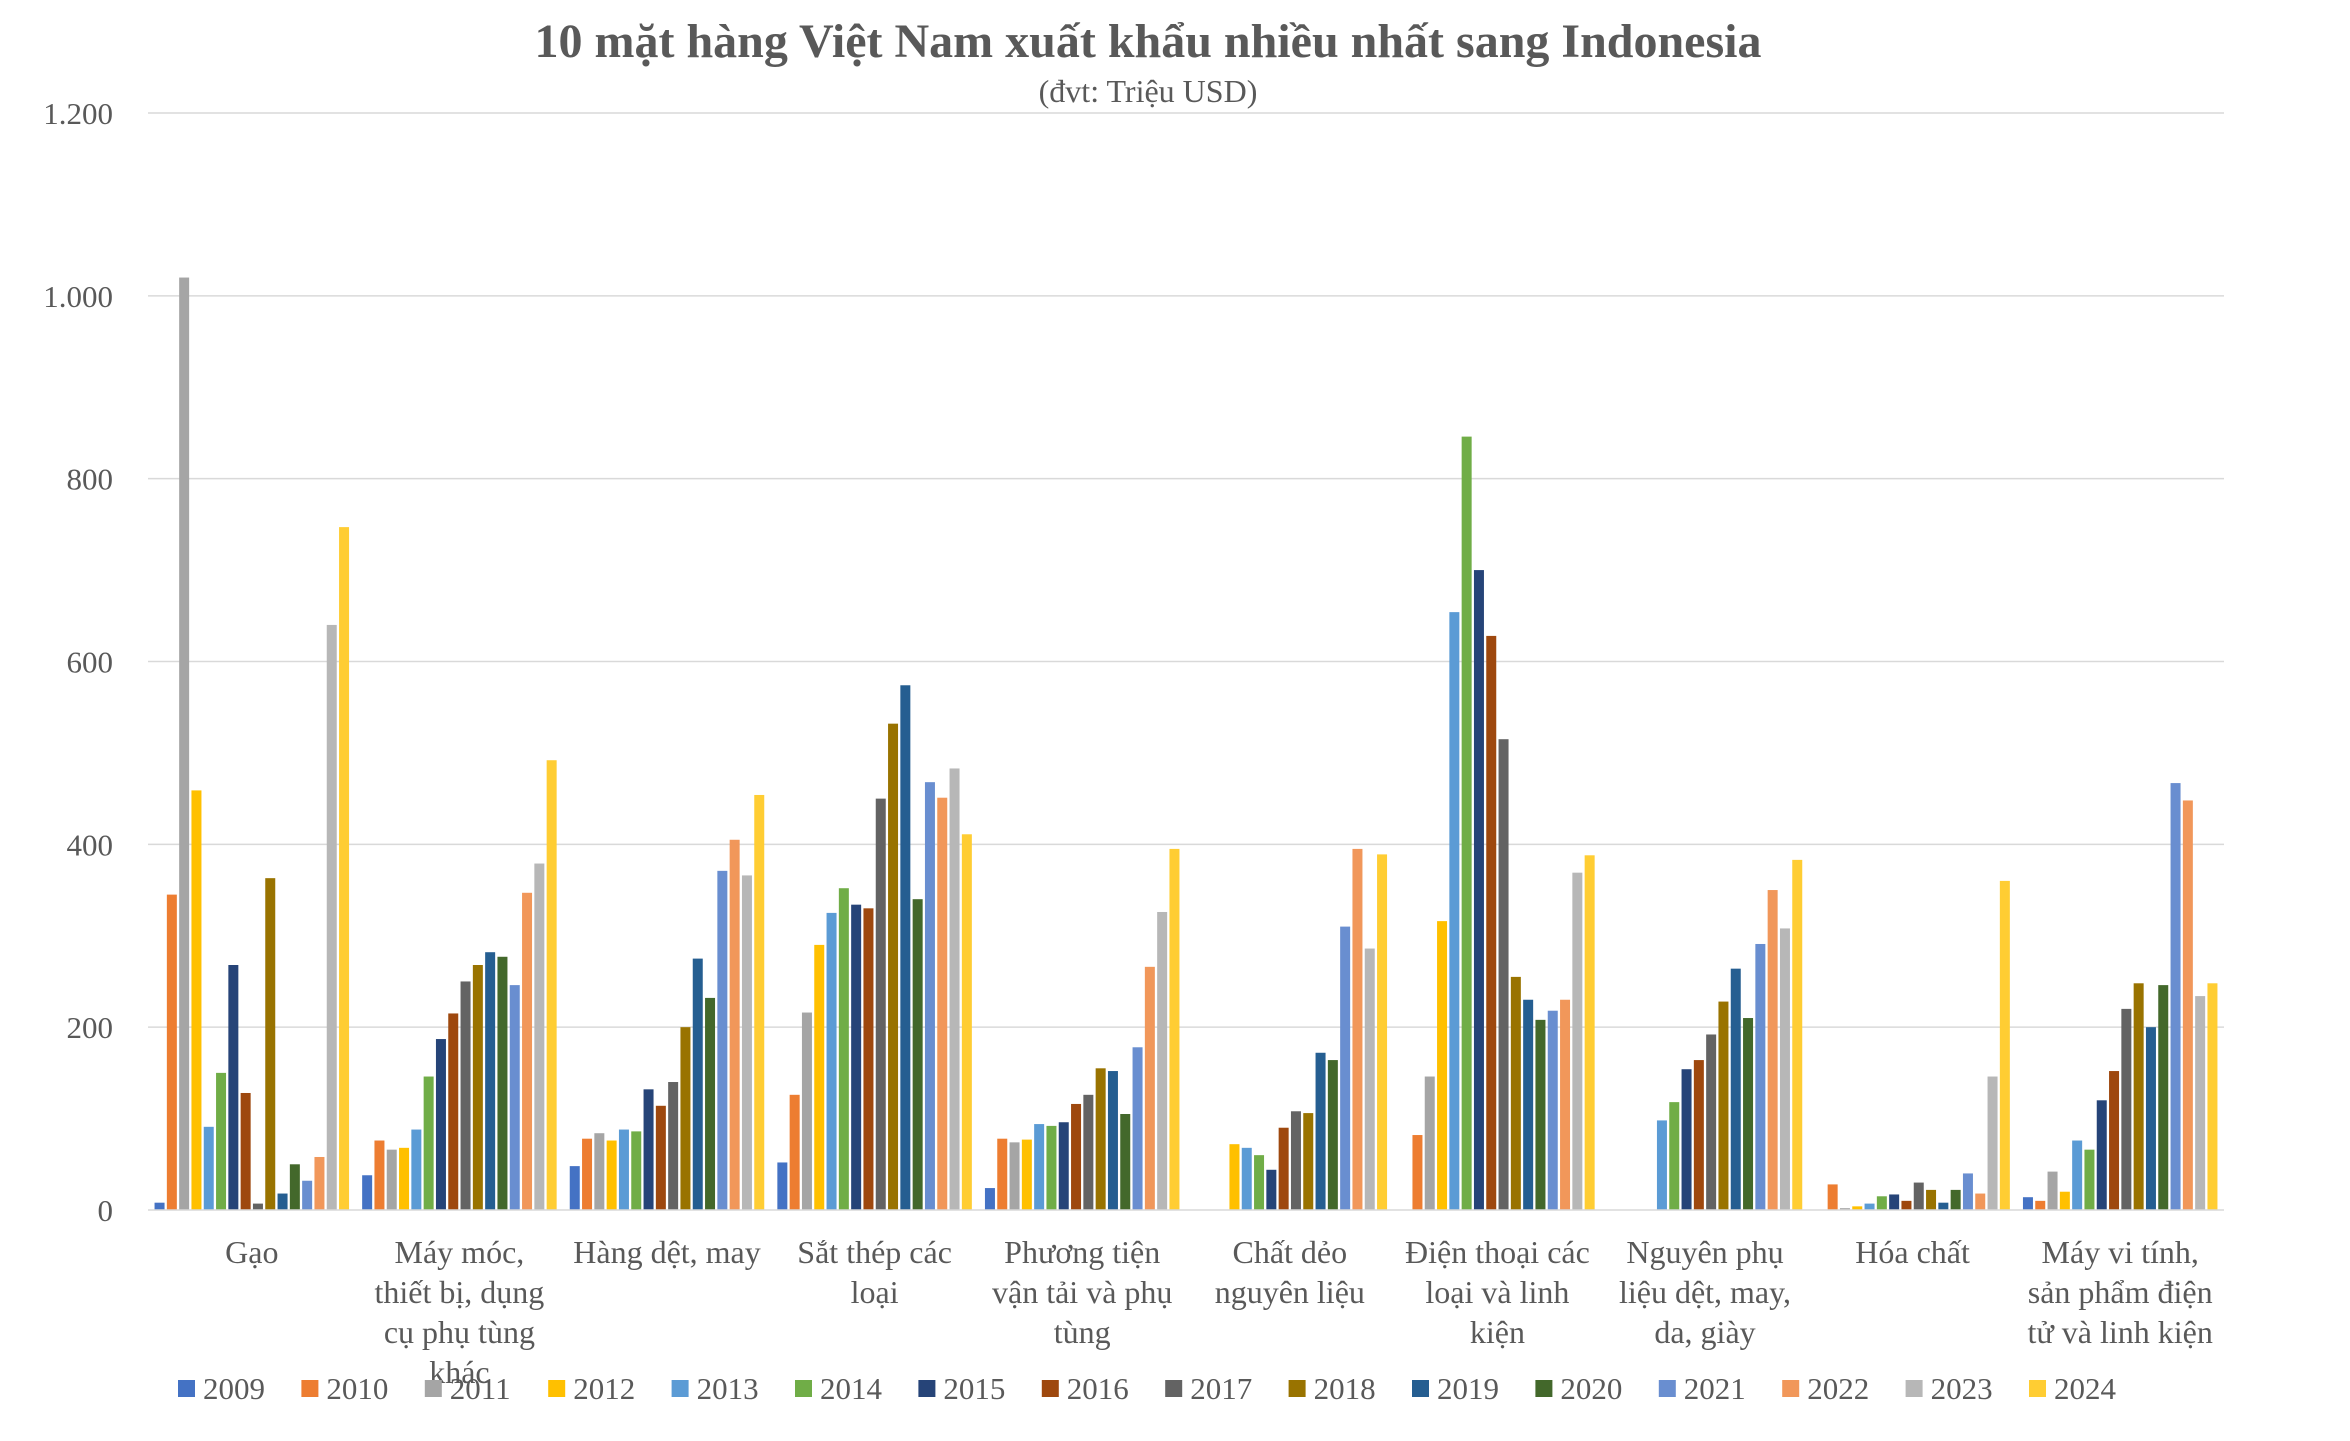 This screenshot has height=1441, width=2350. I want to click on legend-item: 2023, so click(1949, 1388).